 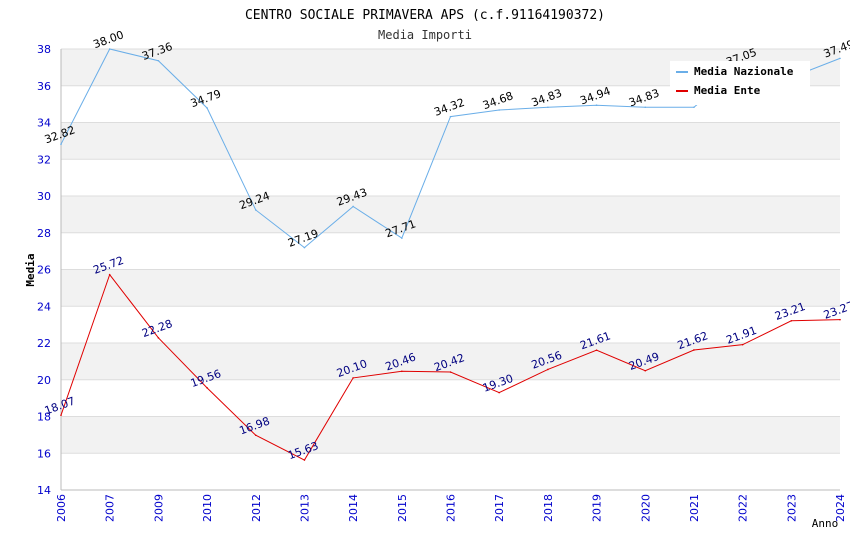 What do you see at coordinates (44, 417) in the screenshot?
I see `y-tick-label: 18` at bounding box center [44, 417].